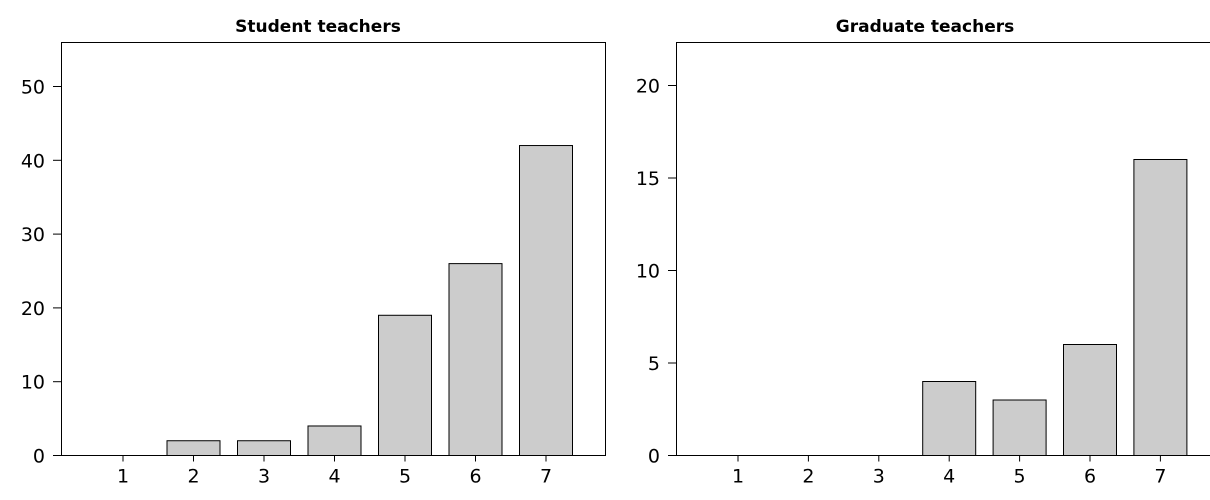  What do you see at coordinates (318, 27) in the screenshot?
I see `chart-title: Student teachers` at bounding box center [318, 27].